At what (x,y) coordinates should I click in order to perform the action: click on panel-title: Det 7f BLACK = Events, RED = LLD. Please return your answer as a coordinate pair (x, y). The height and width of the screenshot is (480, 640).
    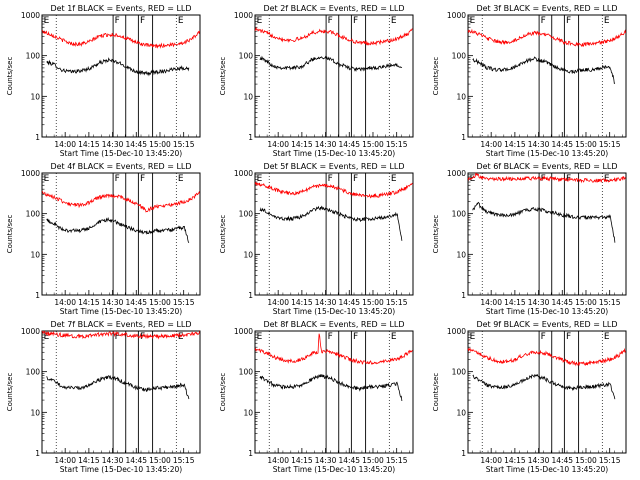
    Looking at the image, I should click on (120, 324).